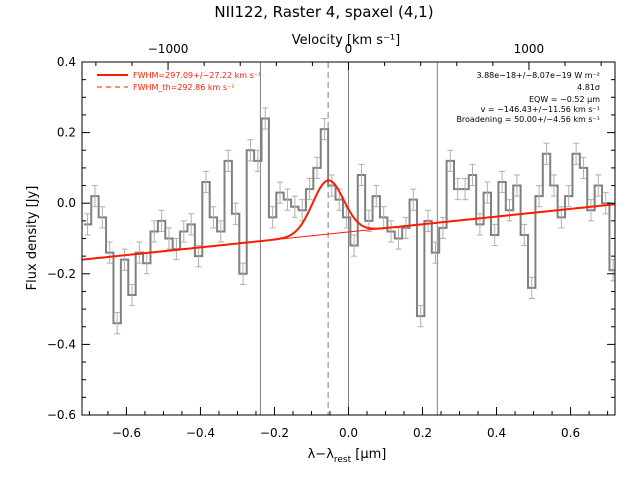 This screenshot has height=480, width=640. I want to click on x-axis-label-sub: rest, so click(343, 460).